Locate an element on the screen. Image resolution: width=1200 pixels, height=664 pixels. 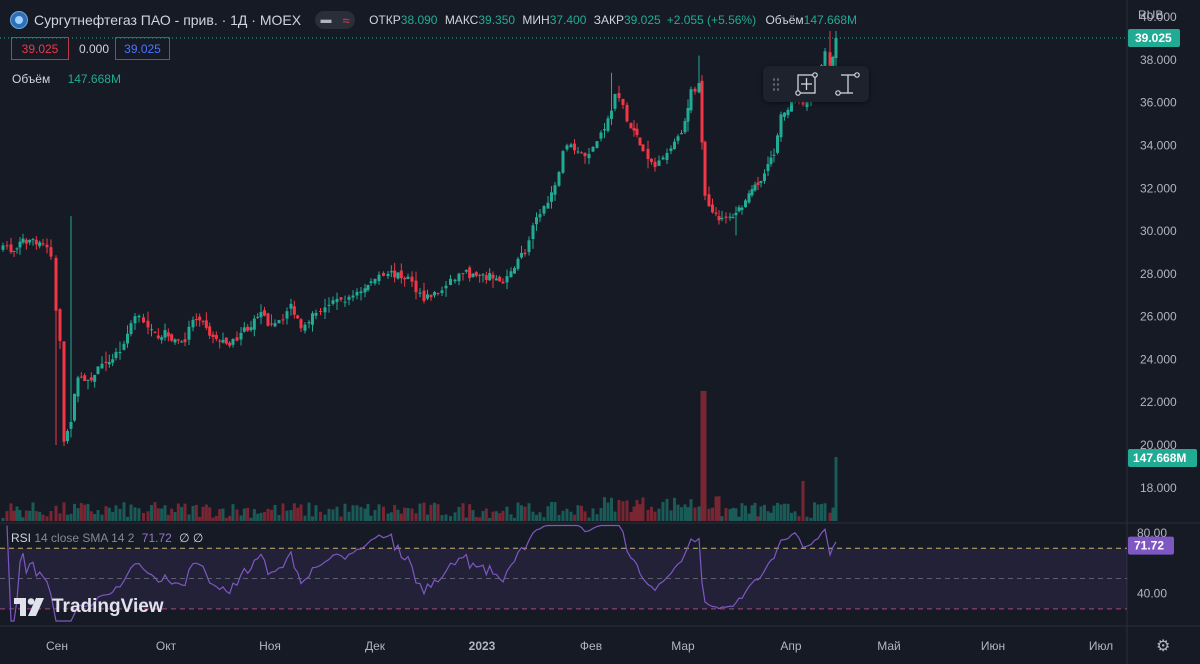
gear-icon: ⚙ is located at coordinates (1163, 646).